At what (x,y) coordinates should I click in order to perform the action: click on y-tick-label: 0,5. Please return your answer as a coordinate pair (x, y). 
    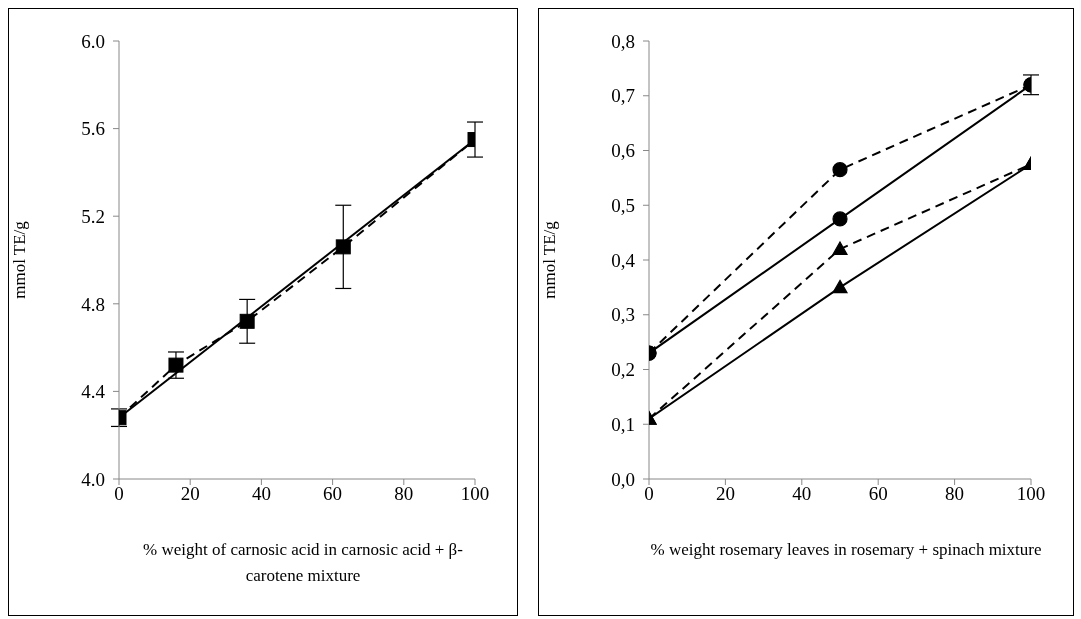
    Looking at the image, I should click on (623, 205).